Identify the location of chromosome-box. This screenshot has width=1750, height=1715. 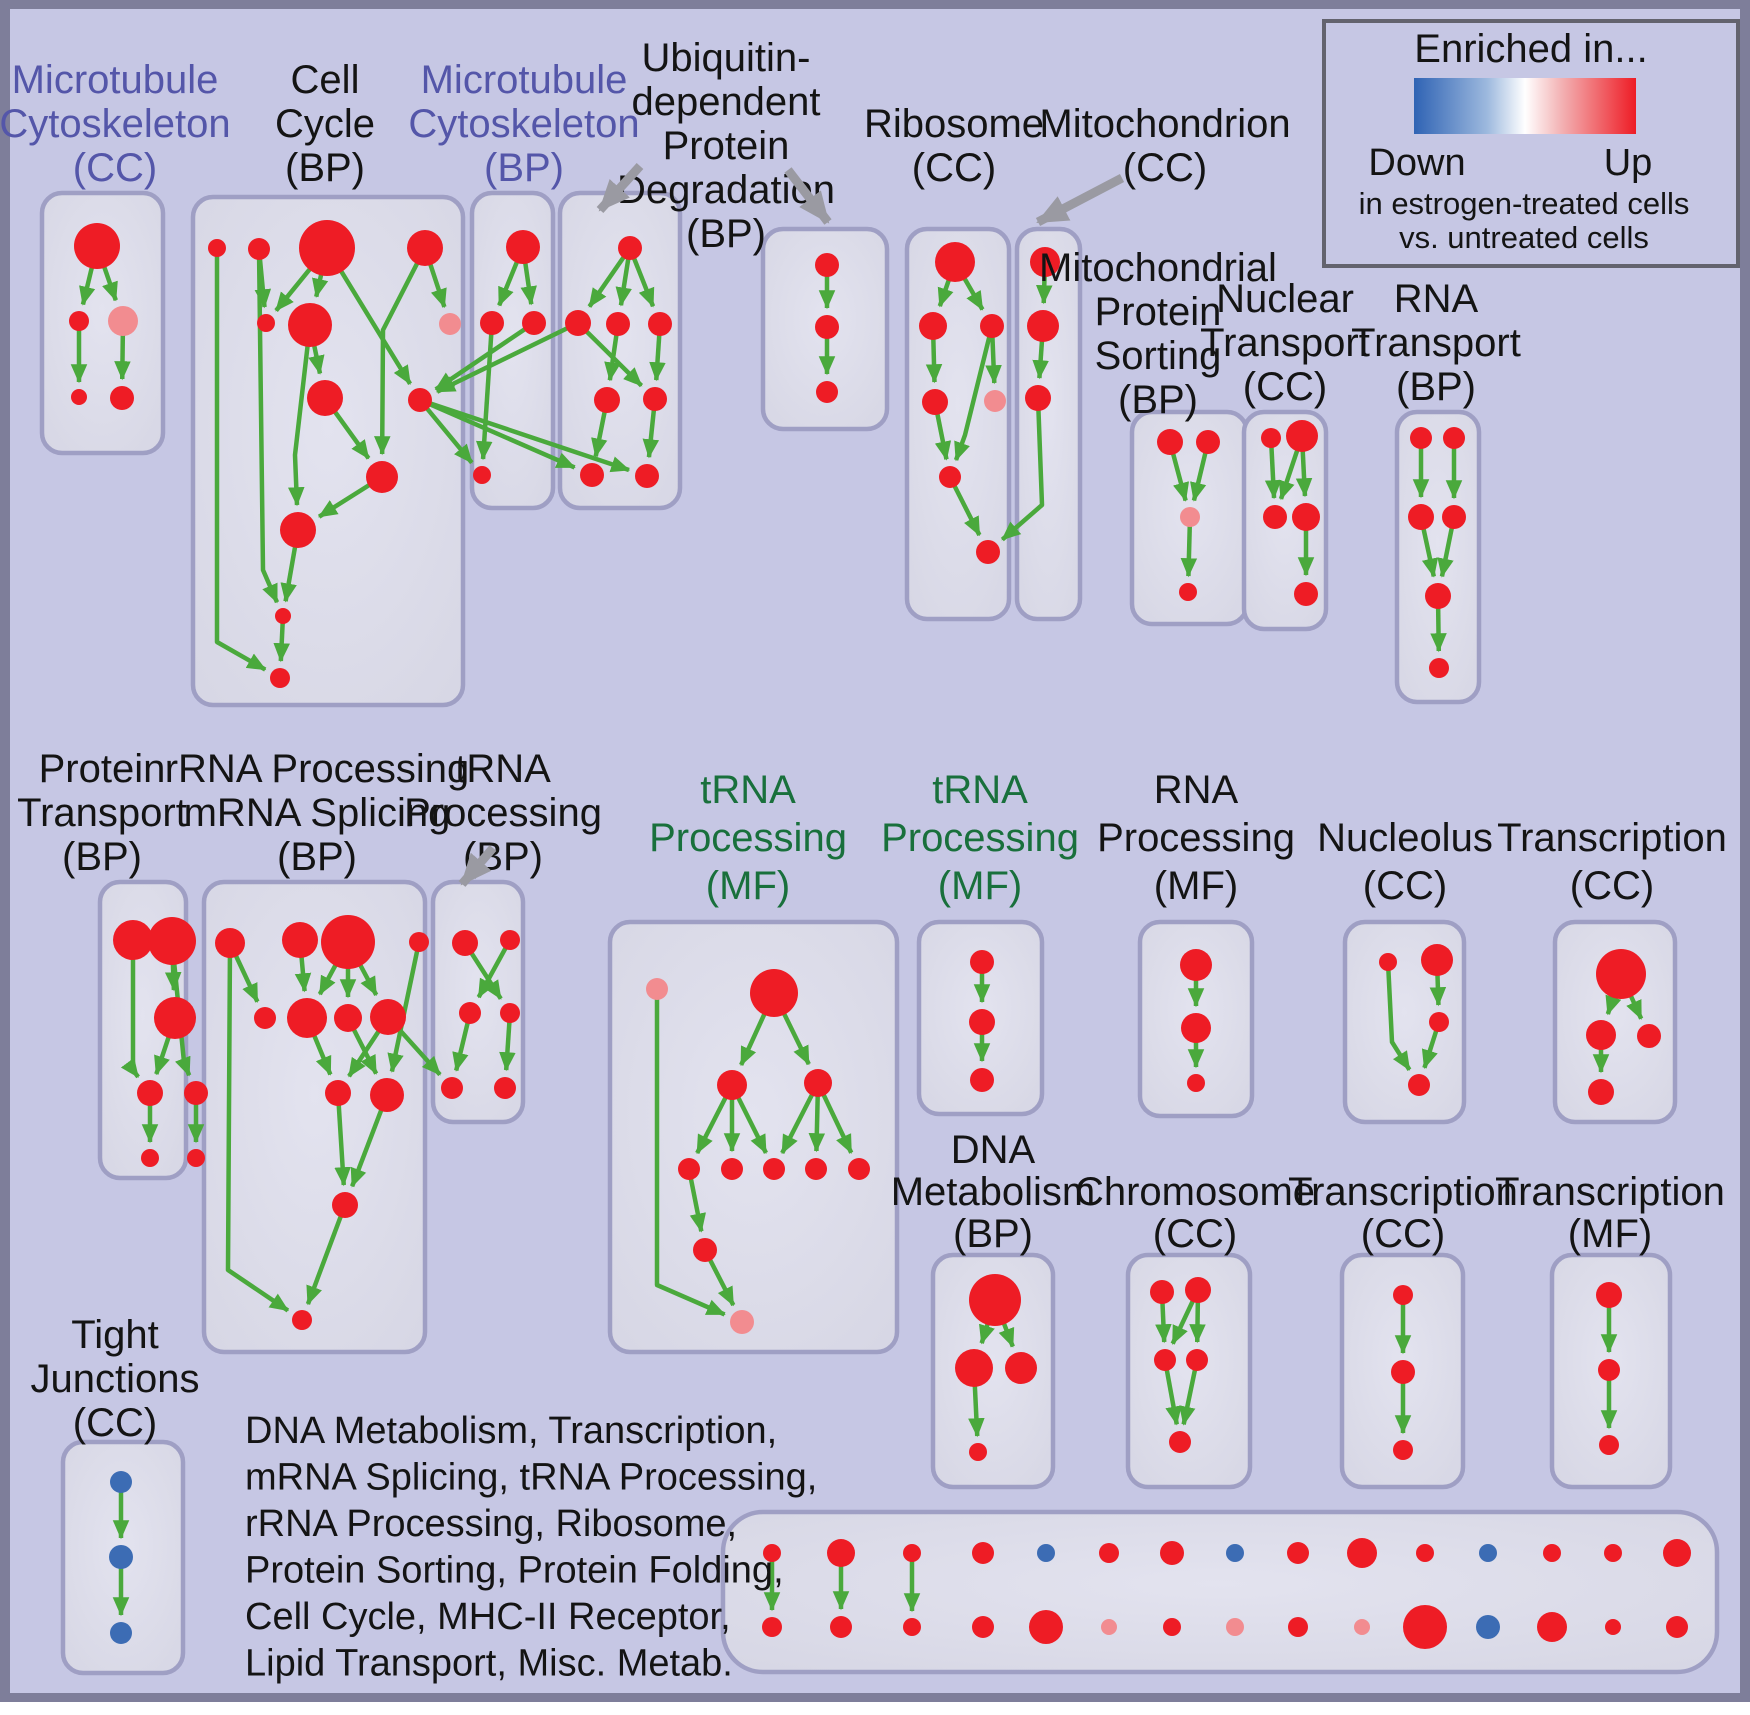
(1189, 1371).